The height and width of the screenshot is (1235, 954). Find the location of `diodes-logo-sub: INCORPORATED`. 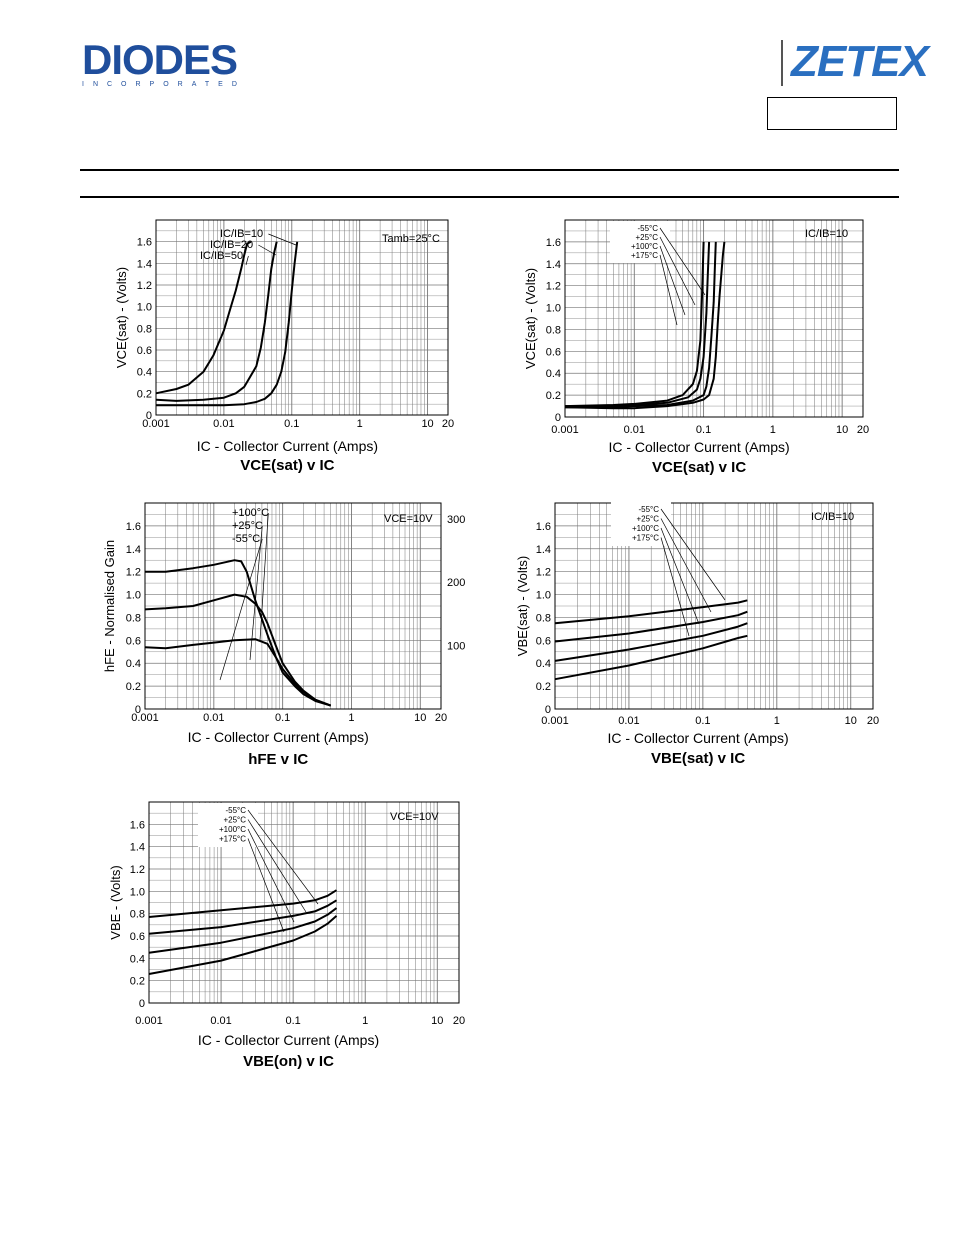

diodes-logo-sub: INCORPORATED is located at coordinates (164, 84).